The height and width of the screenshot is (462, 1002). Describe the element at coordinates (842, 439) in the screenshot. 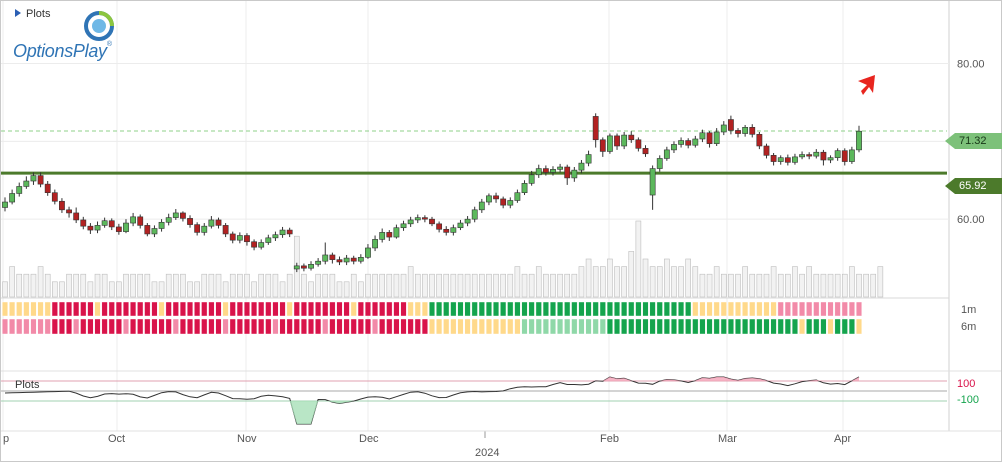

I see `x-tick-label: Apr` at that location.